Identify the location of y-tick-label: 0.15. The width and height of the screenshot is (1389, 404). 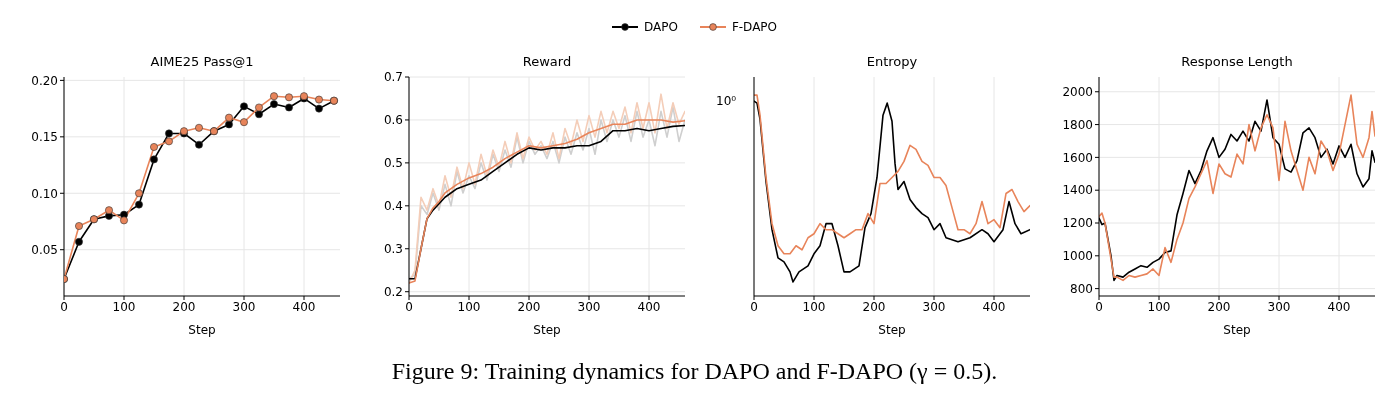
(44, 137).